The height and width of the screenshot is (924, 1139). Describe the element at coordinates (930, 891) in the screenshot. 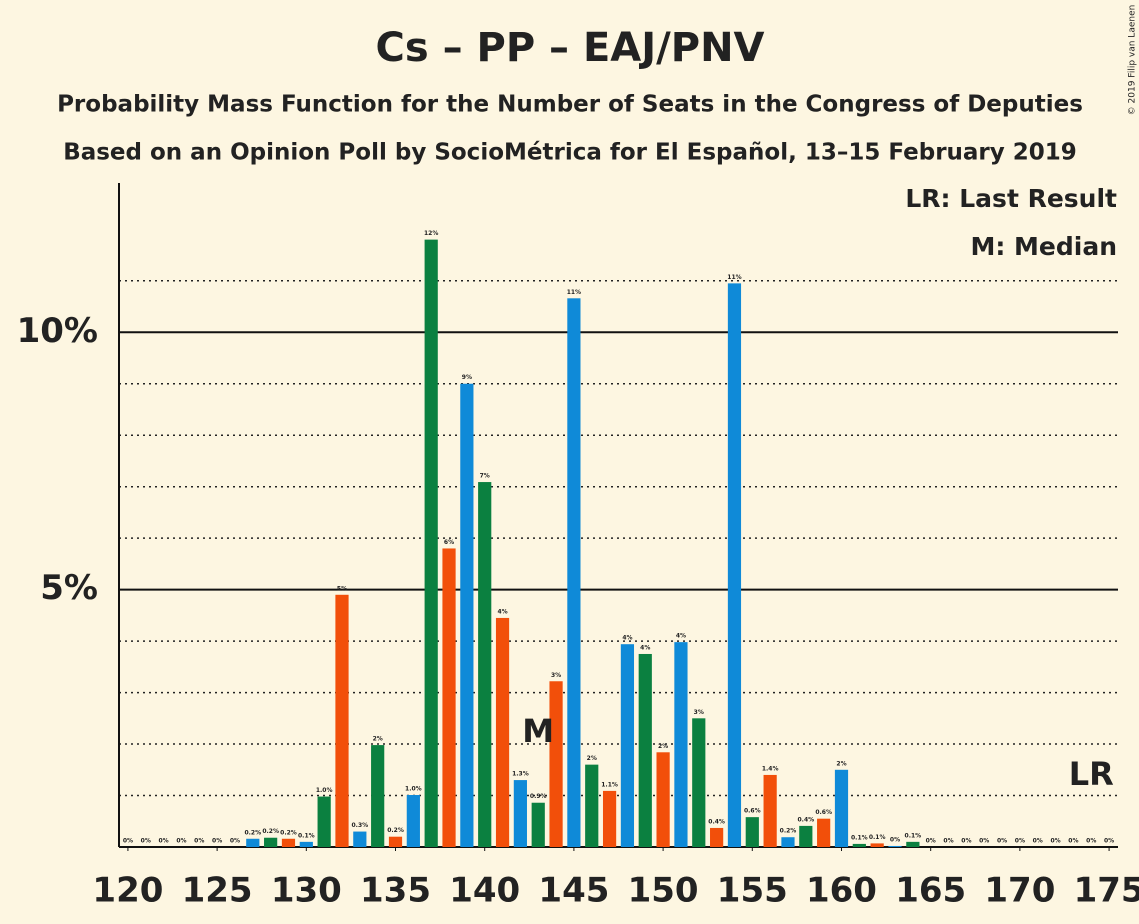

I see `x-tick-label: 165` at that location.